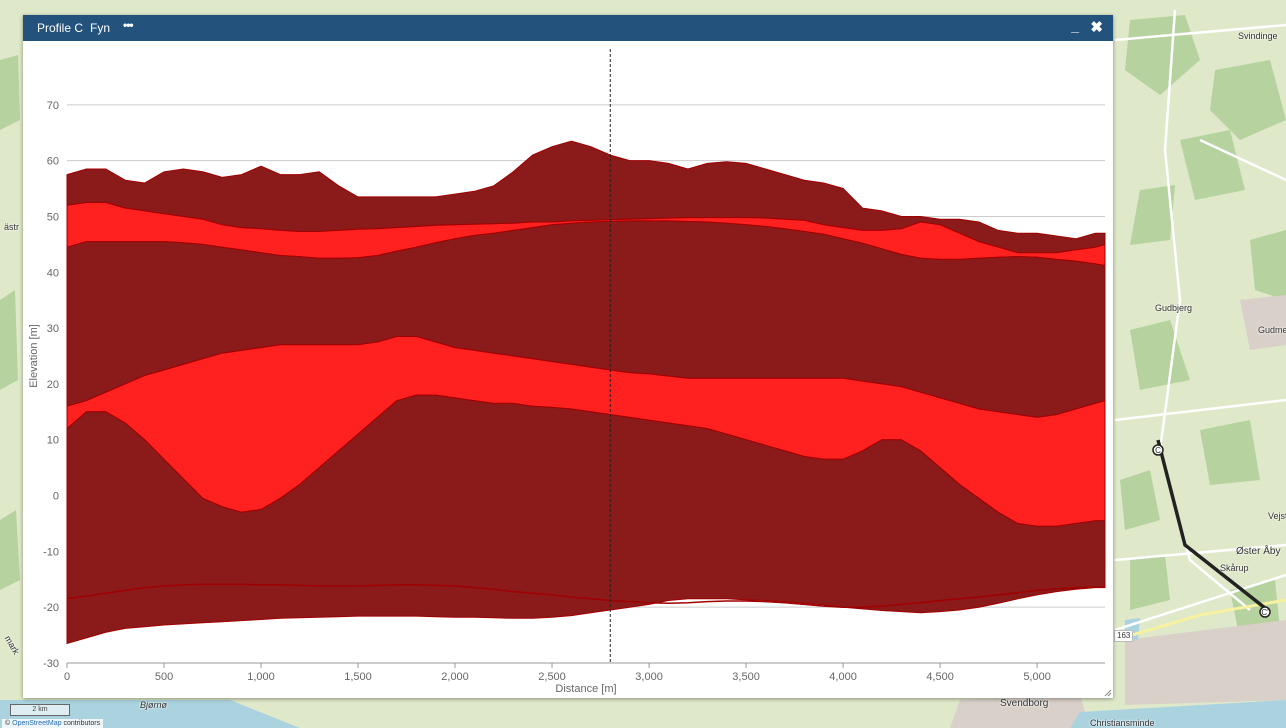  What do you see at coordinates (1258, 551) in the screenshot?
I see `map-label-oster-aby: Øster Åby` at bounding box center [1258, 551].